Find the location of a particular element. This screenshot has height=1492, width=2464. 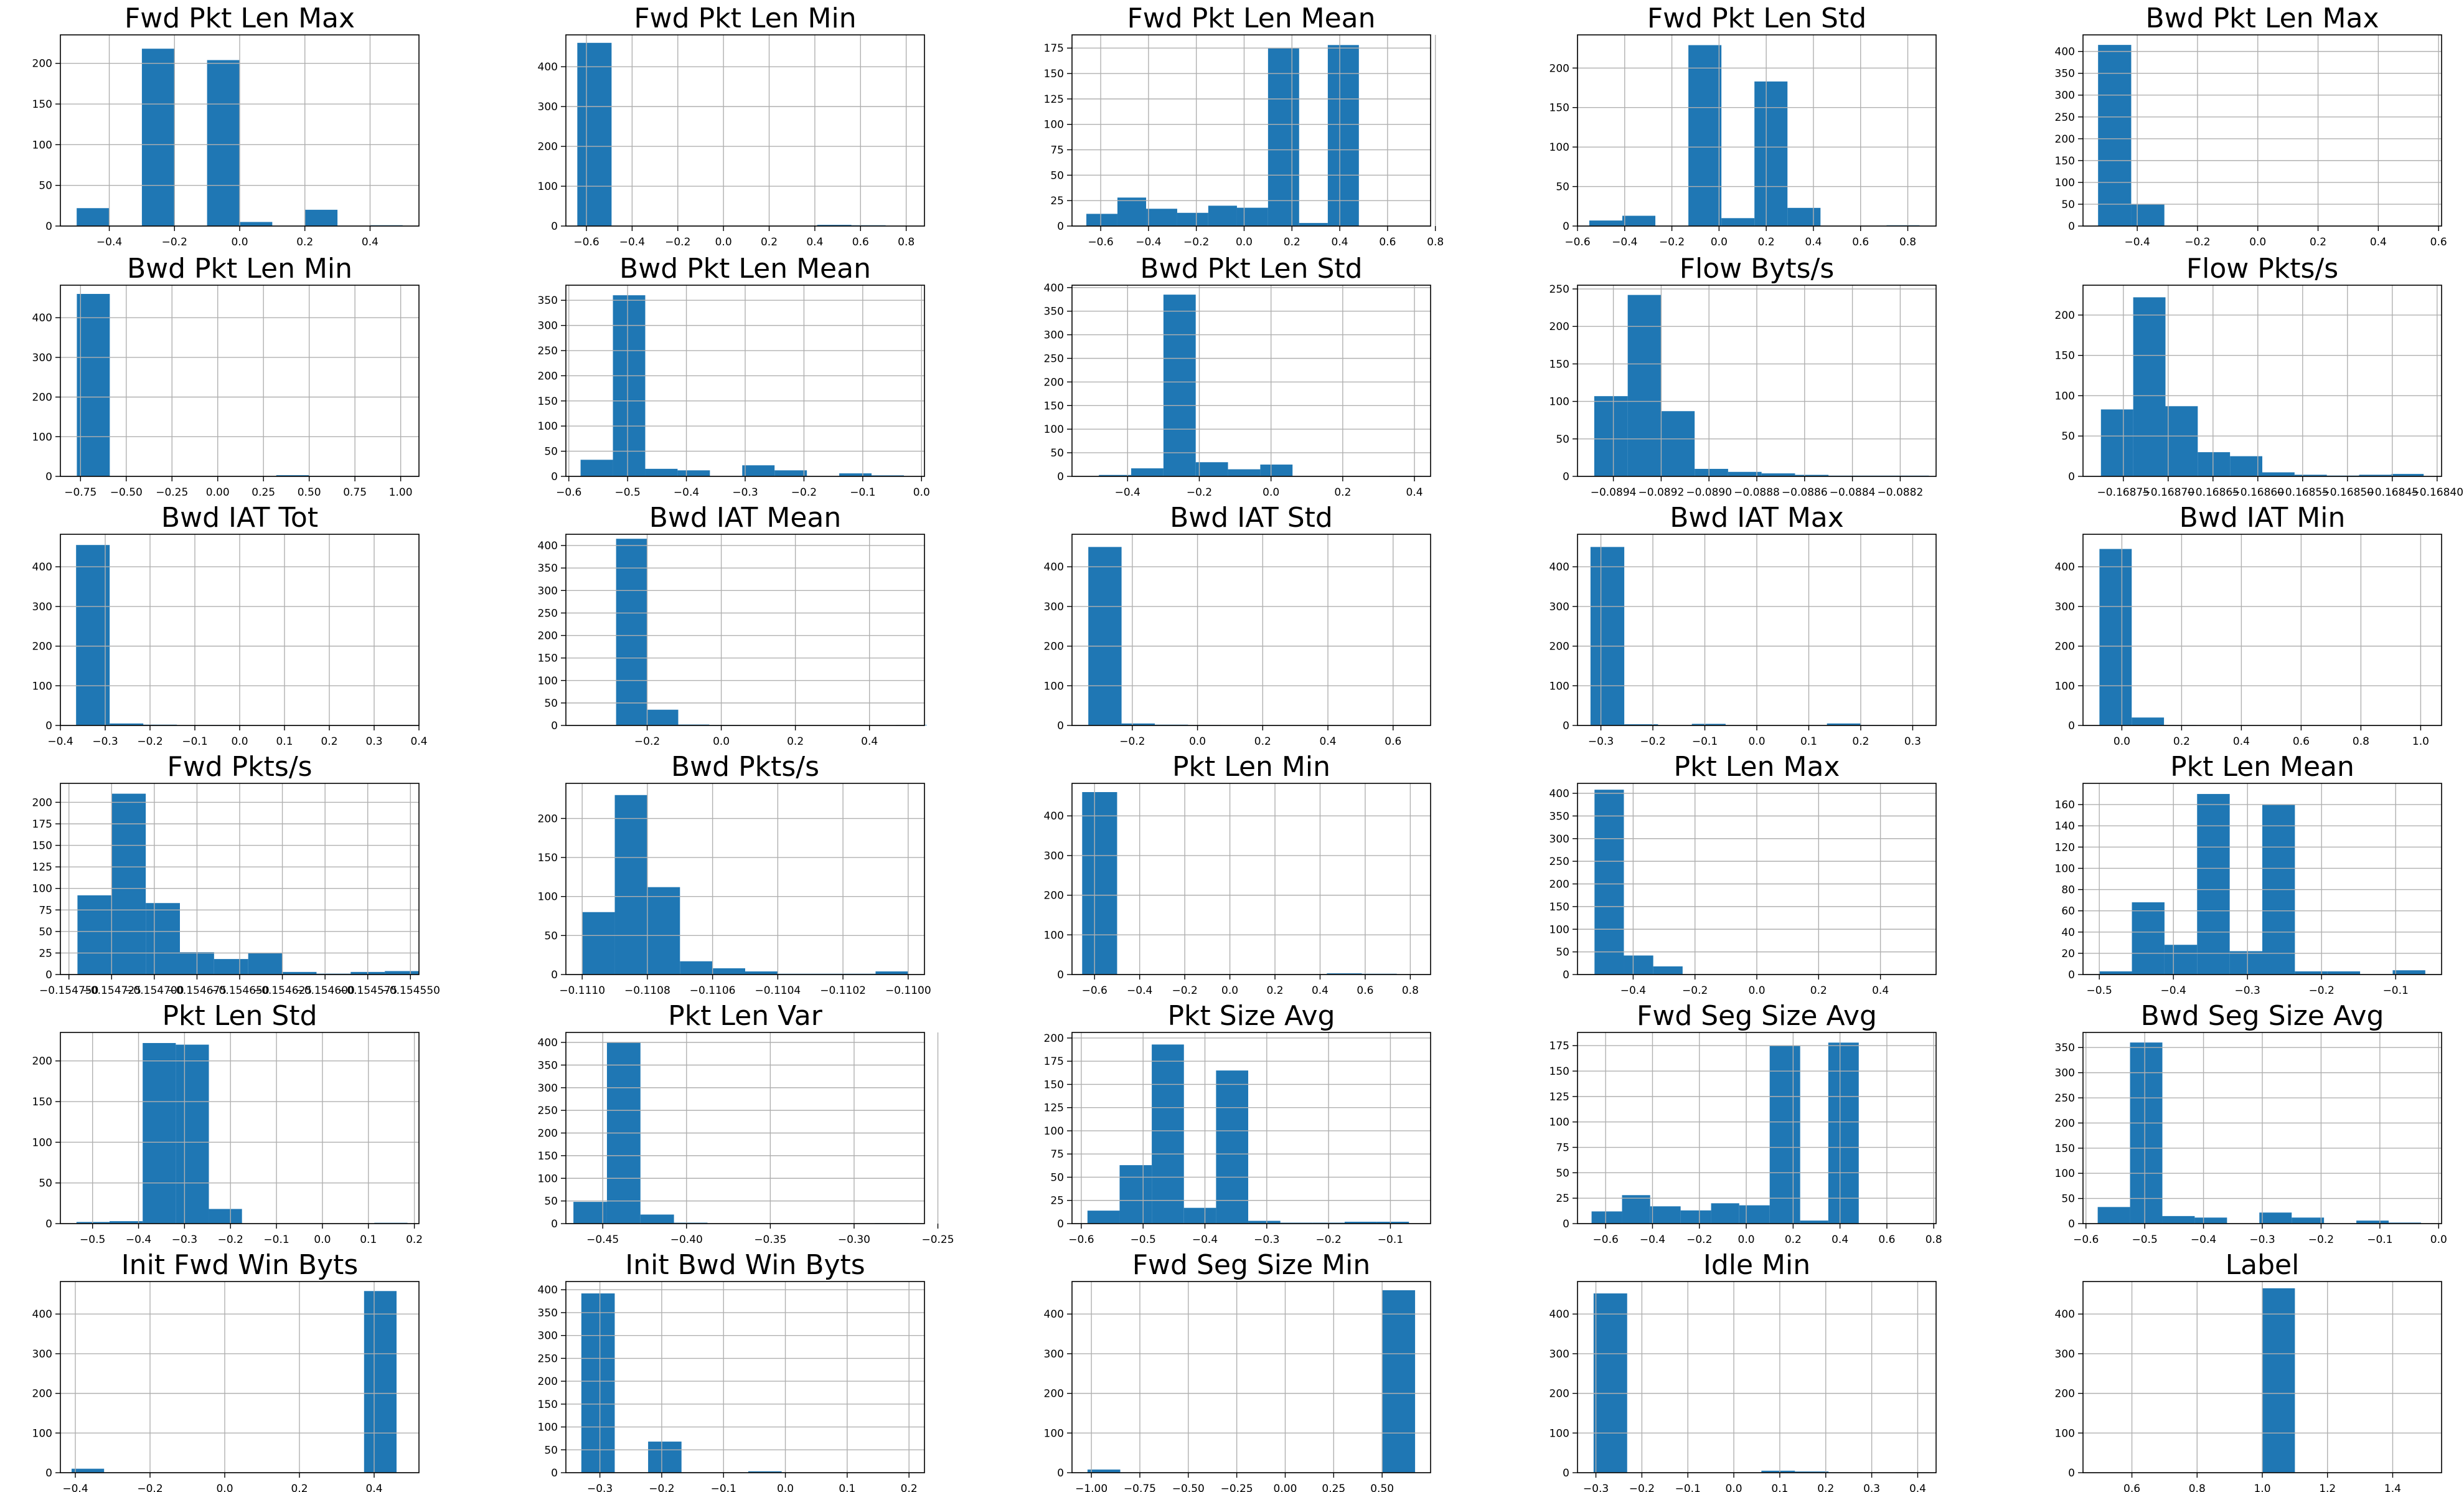

x-tick-label: −0.0894 is located at coordinates (1614, 492).